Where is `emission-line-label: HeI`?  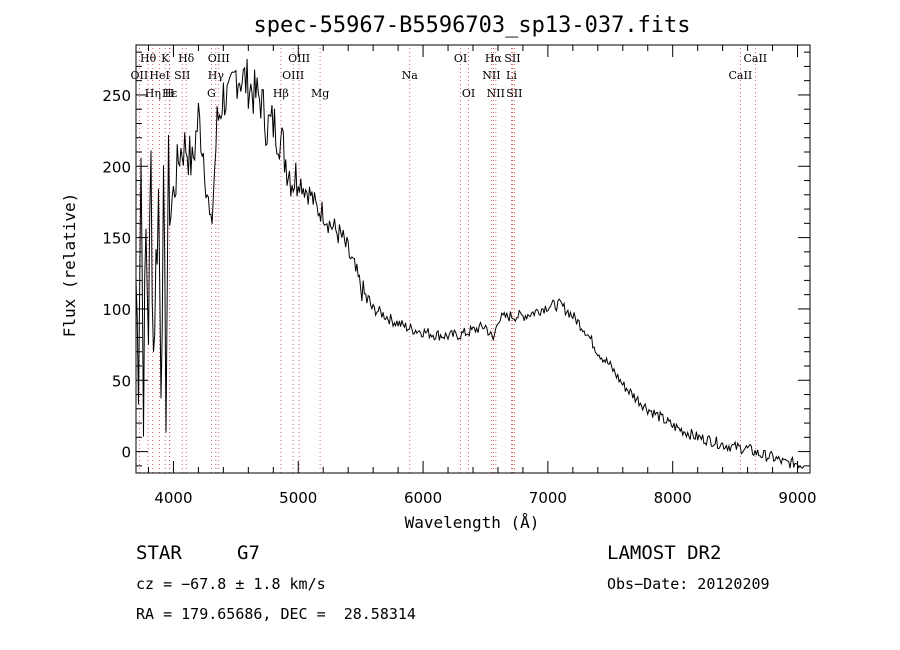 emission-line-label: HeI is located at coordinates (159, 75).